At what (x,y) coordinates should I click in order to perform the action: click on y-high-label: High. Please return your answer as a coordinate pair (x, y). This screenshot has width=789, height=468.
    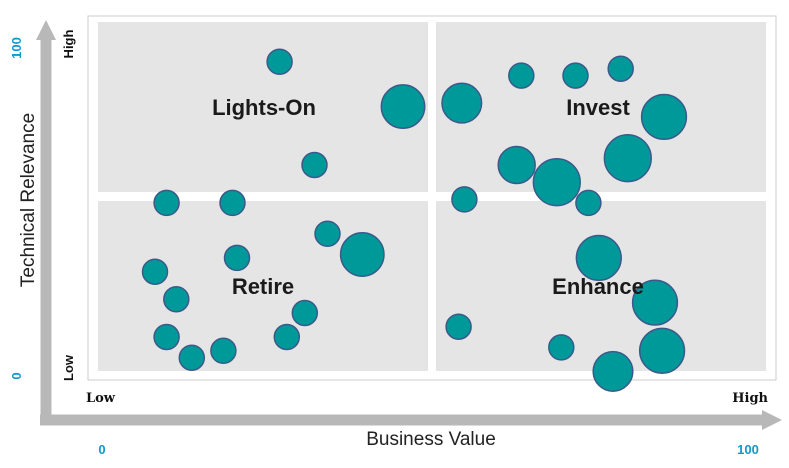
    Looking at the image, I should click on (68, 44).